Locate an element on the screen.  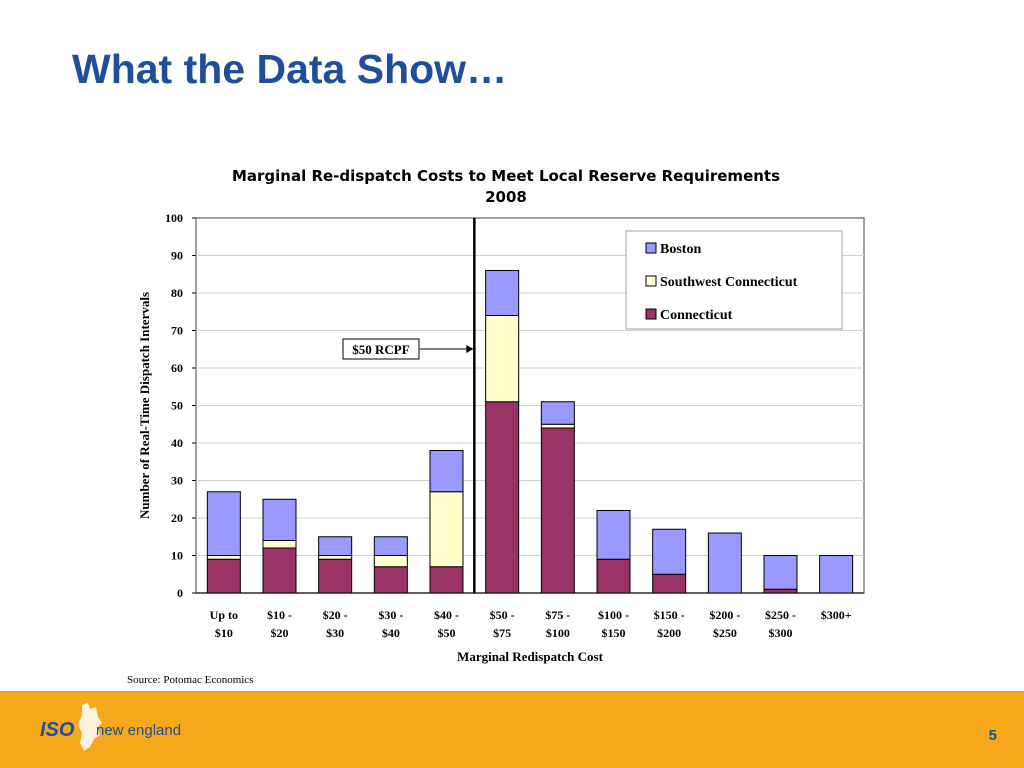
x-tick-label: $75 - is located at coordinates (557, 615).